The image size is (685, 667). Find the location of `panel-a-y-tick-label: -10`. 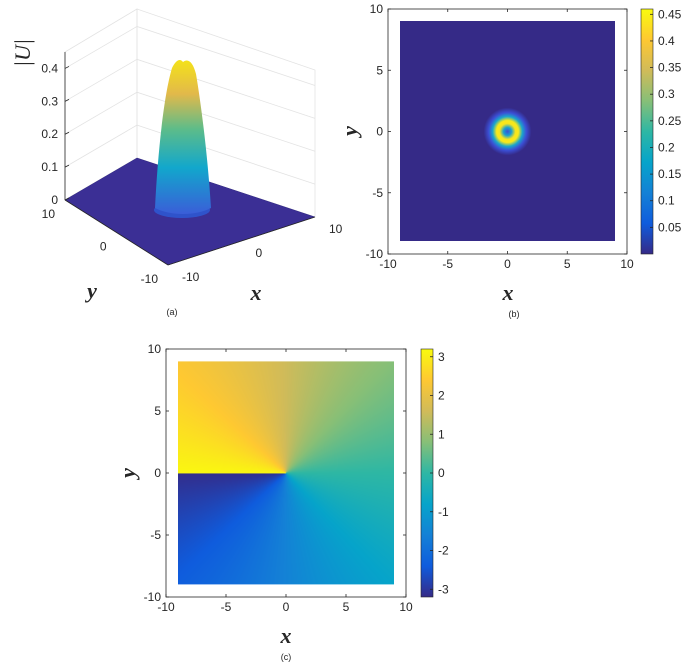

panel-a-y-tick-label: -10 is located at coordinates (150, 279).